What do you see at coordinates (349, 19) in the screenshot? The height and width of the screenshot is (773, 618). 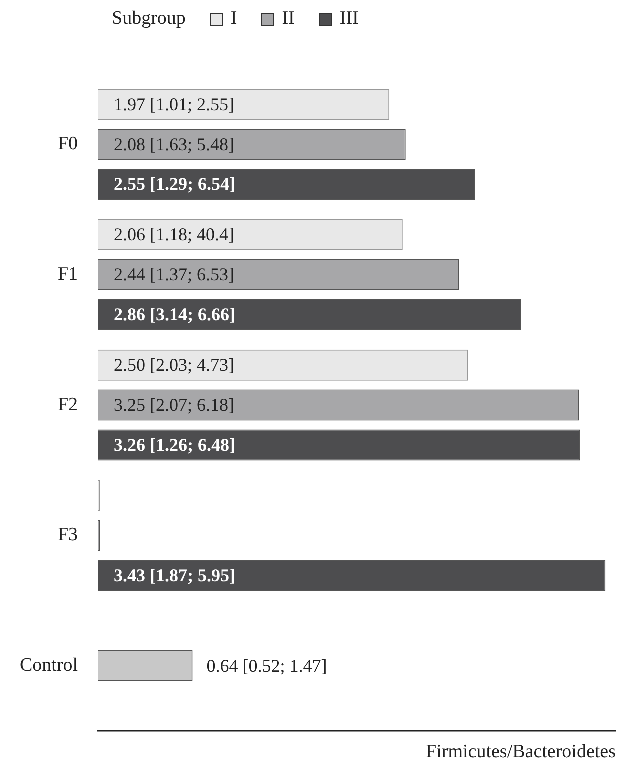 I see `legend-label: III` at bounding box center [349, 19].